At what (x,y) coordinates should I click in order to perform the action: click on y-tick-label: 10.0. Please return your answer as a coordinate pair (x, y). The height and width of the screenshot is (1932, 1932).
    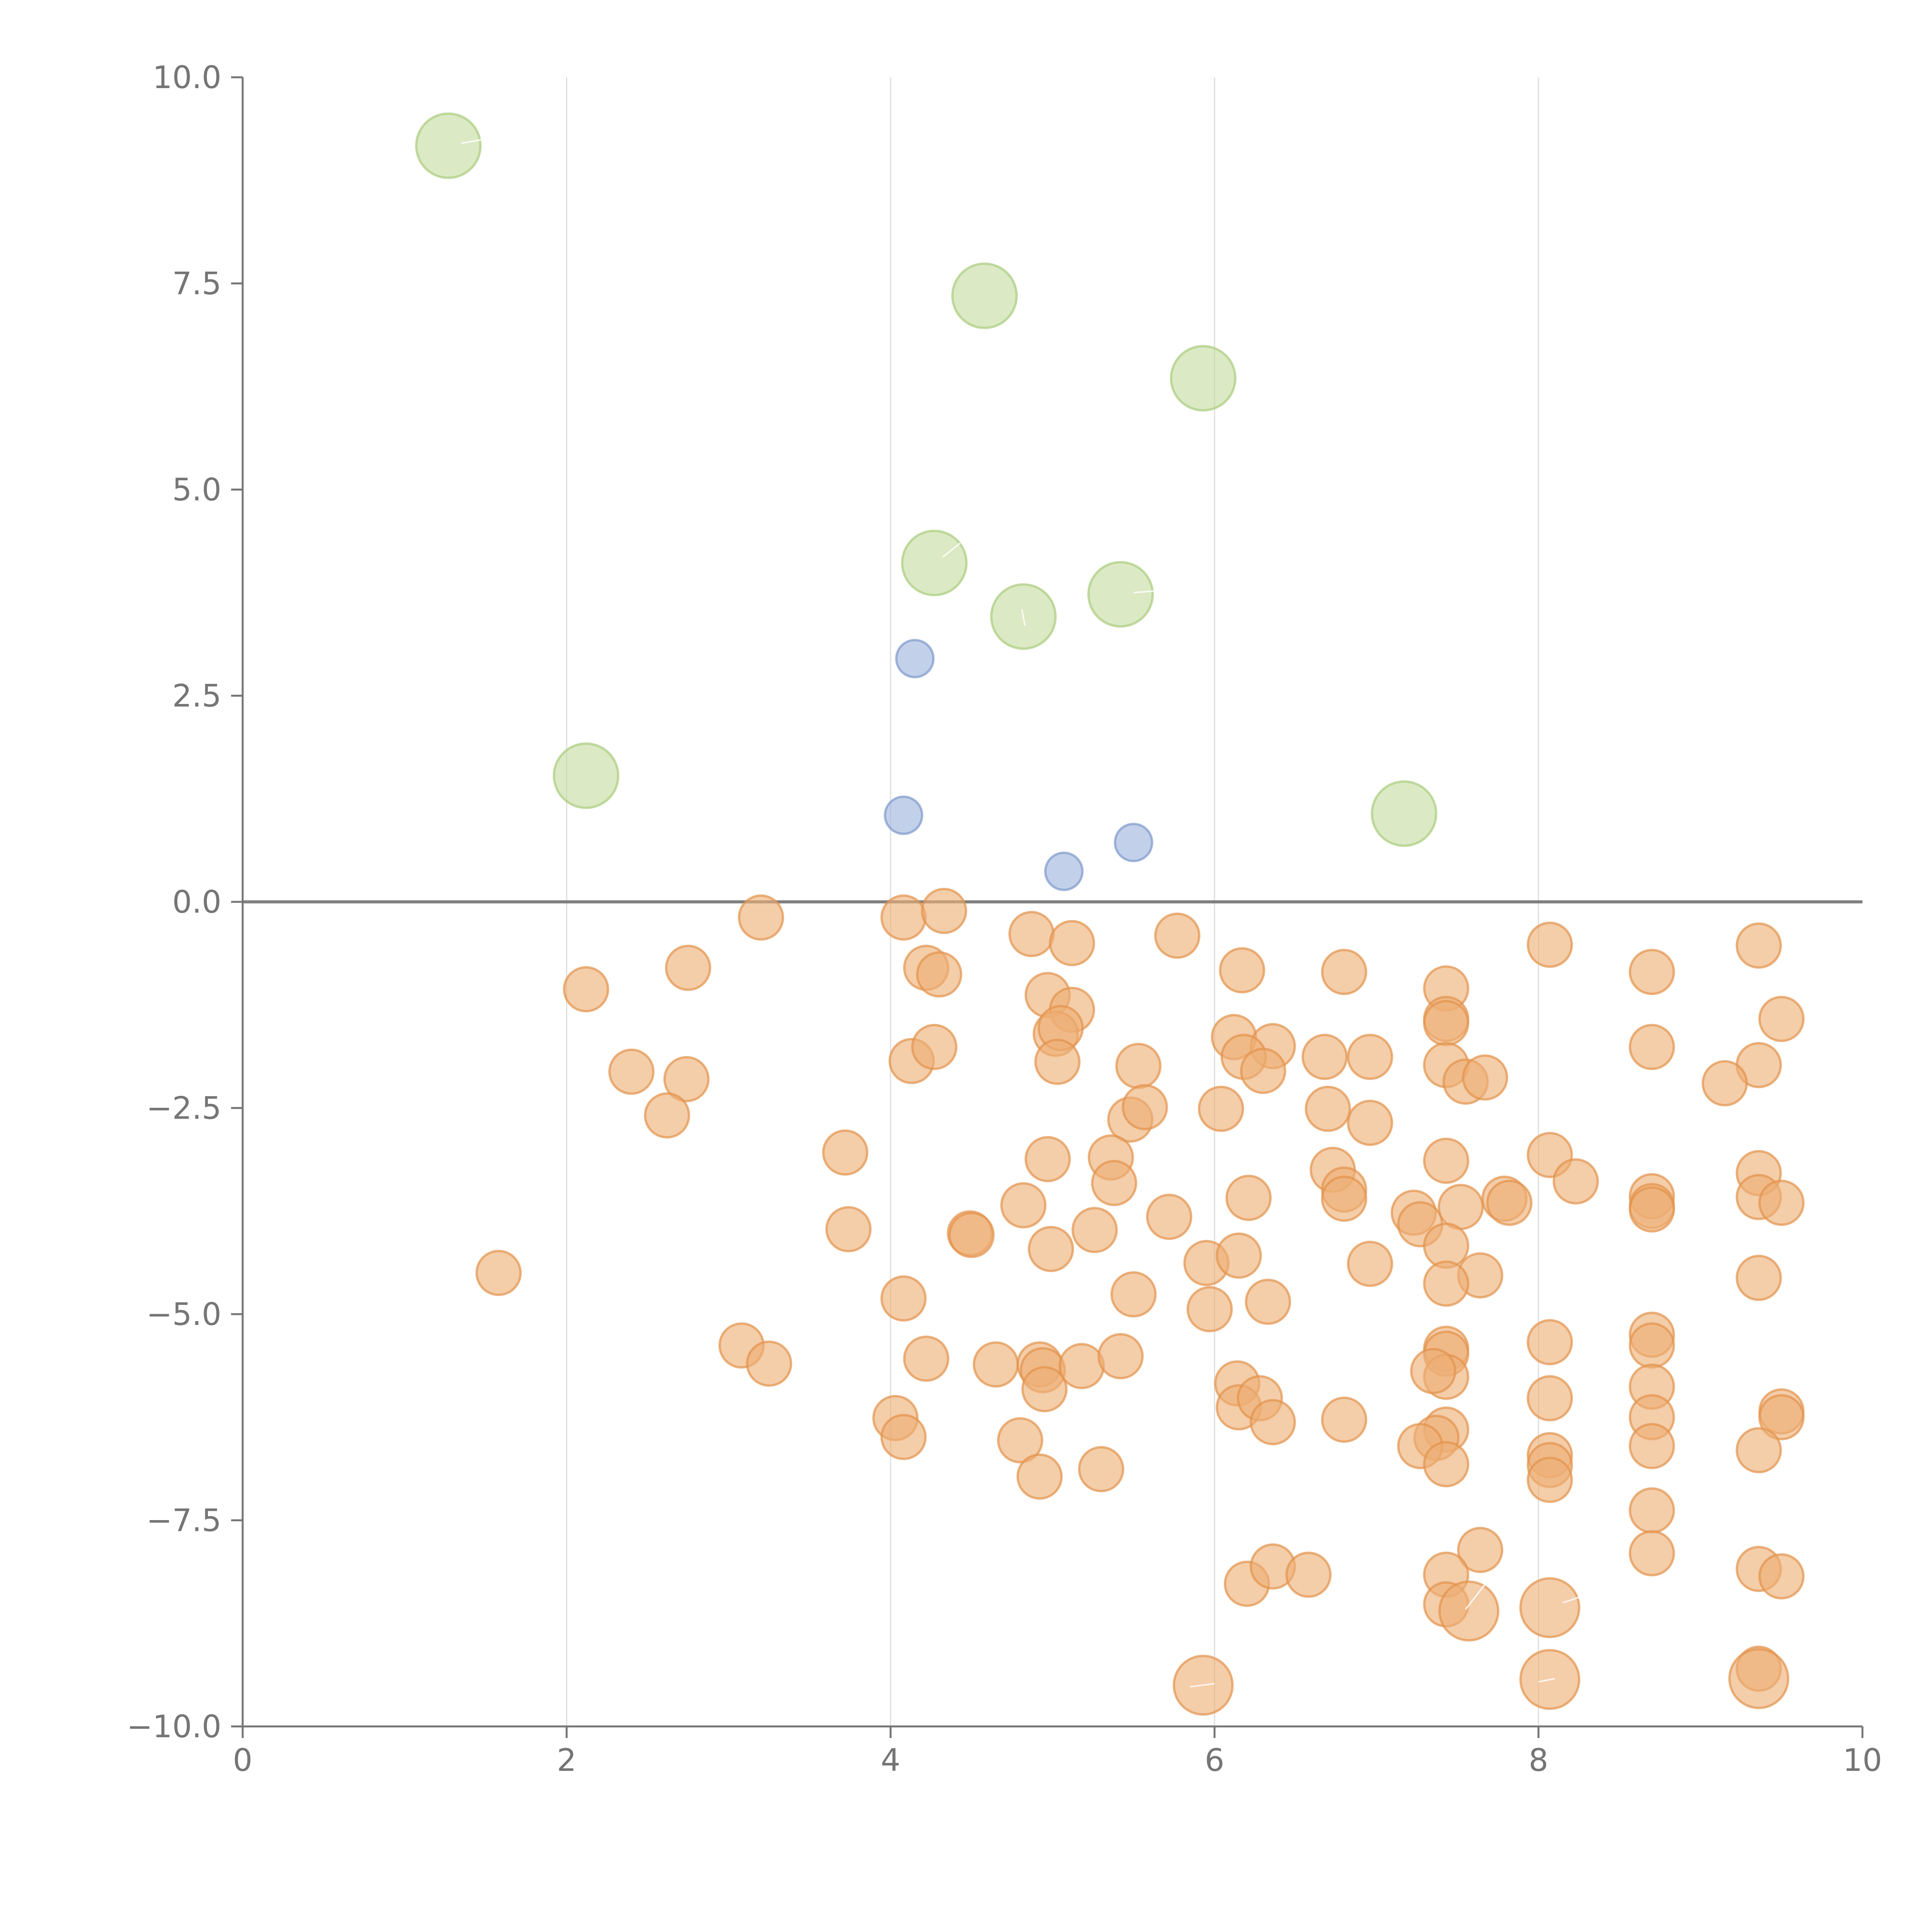
    Looking at the image, I should click on (187, 78).